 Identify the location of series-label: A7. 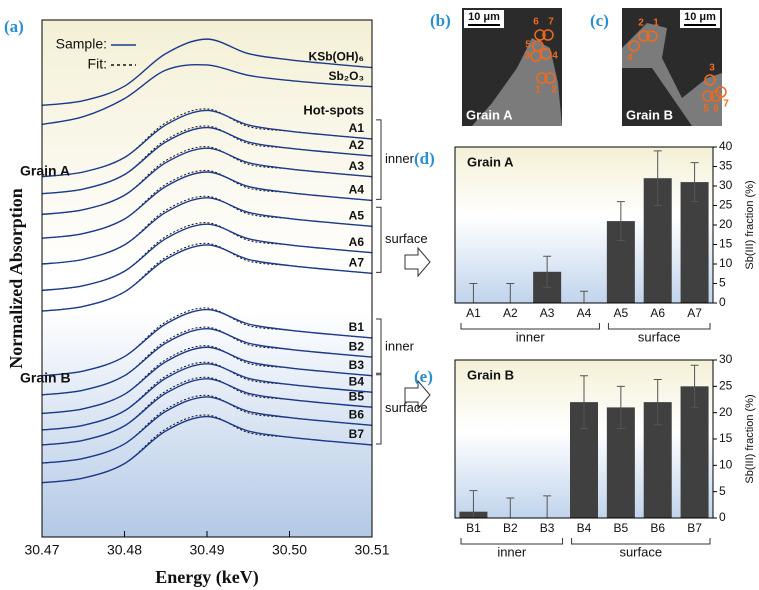
(357, 263).